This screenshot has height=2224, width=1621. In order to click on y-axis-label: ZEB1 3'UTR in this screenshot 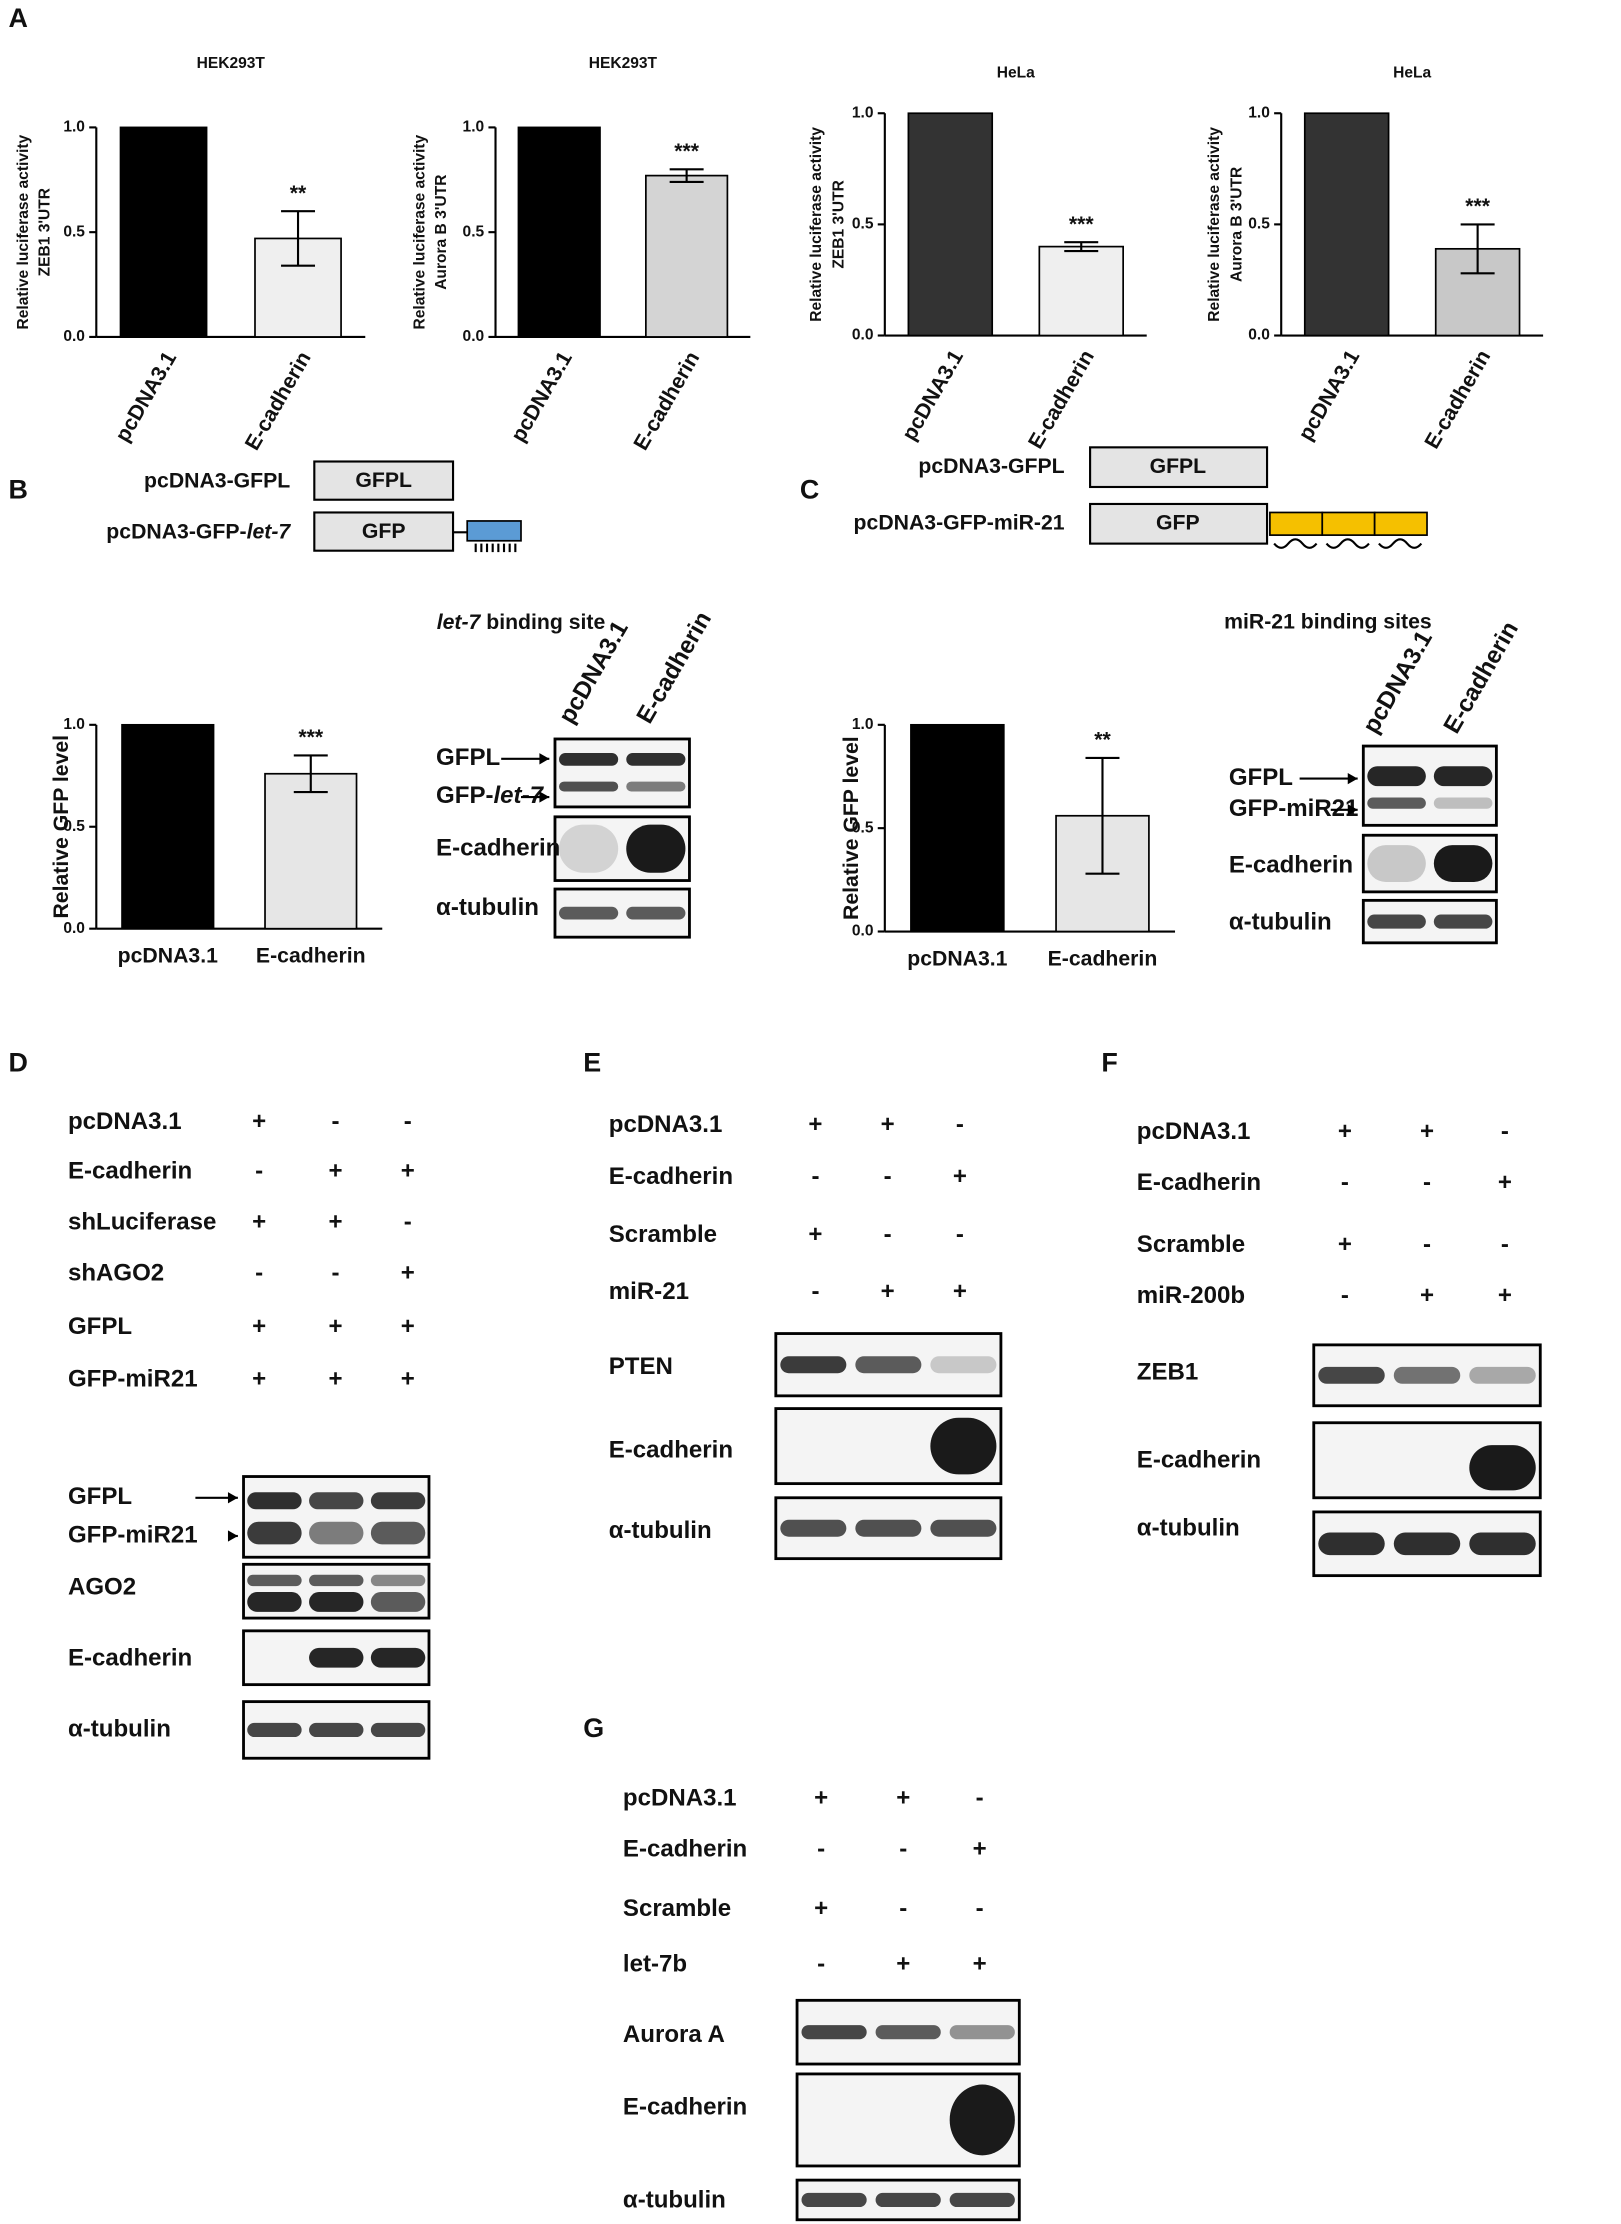, I will do `click(839, 224)`.